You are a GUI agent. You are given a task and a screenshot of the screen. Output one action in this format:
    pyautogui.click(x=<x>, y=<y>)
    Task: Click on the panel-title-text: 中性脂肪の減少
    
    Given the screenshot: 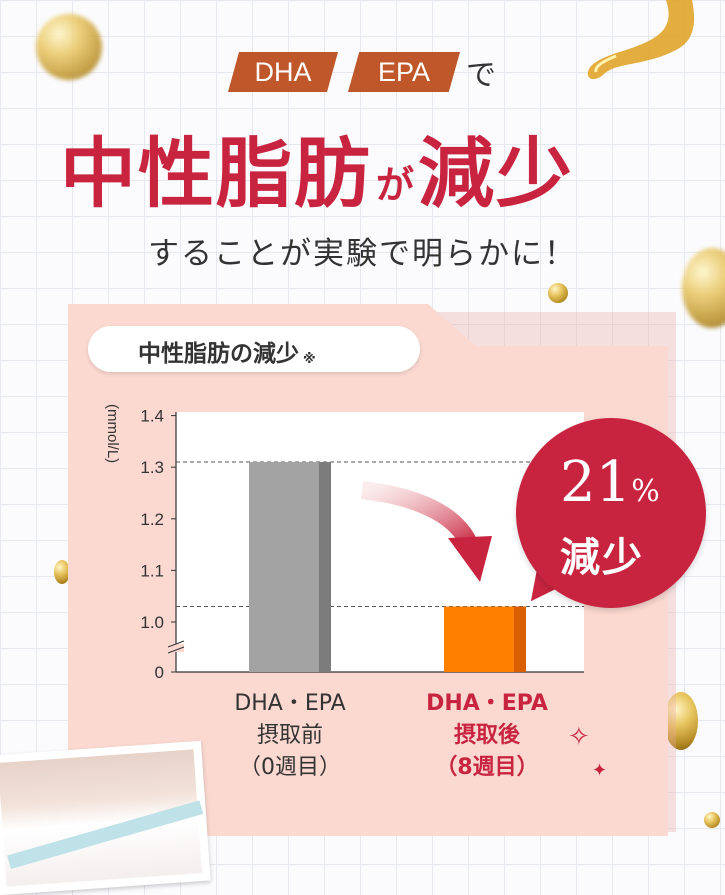 What is the action you would take?
    pyautogui.click(x=218, y=354)
    